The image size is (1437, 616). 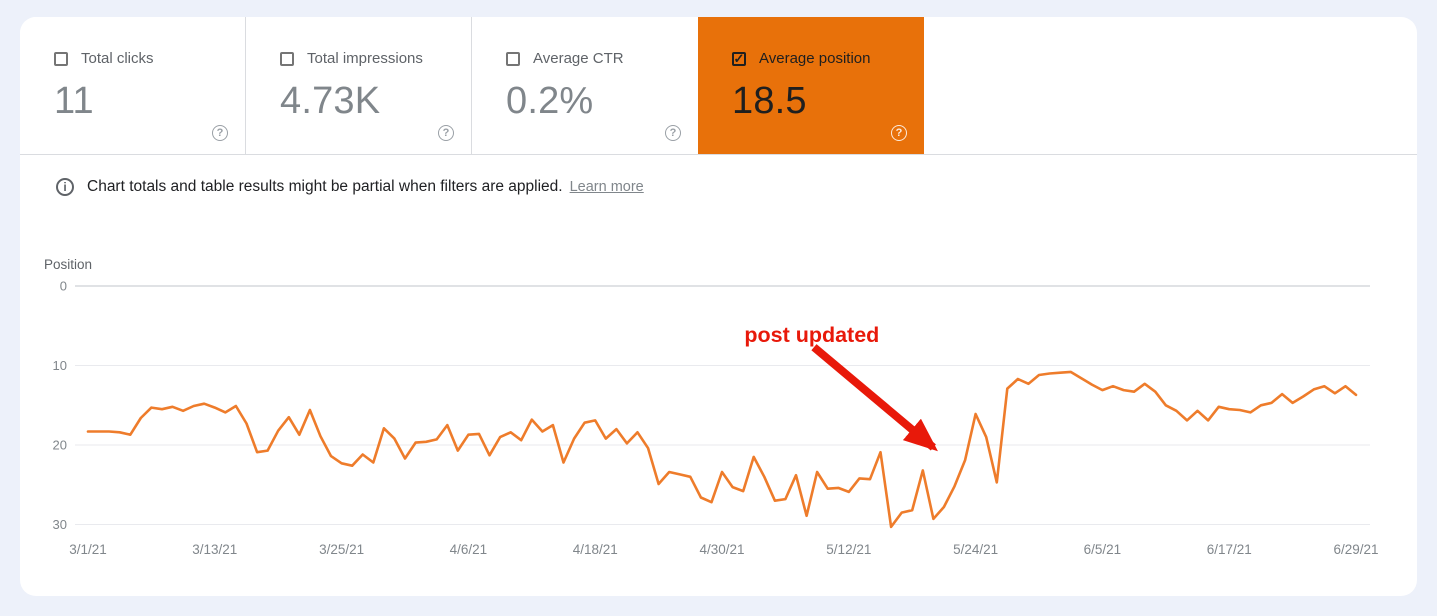 I want to click on card-header: Total impressions, so click(x=375, y=58).